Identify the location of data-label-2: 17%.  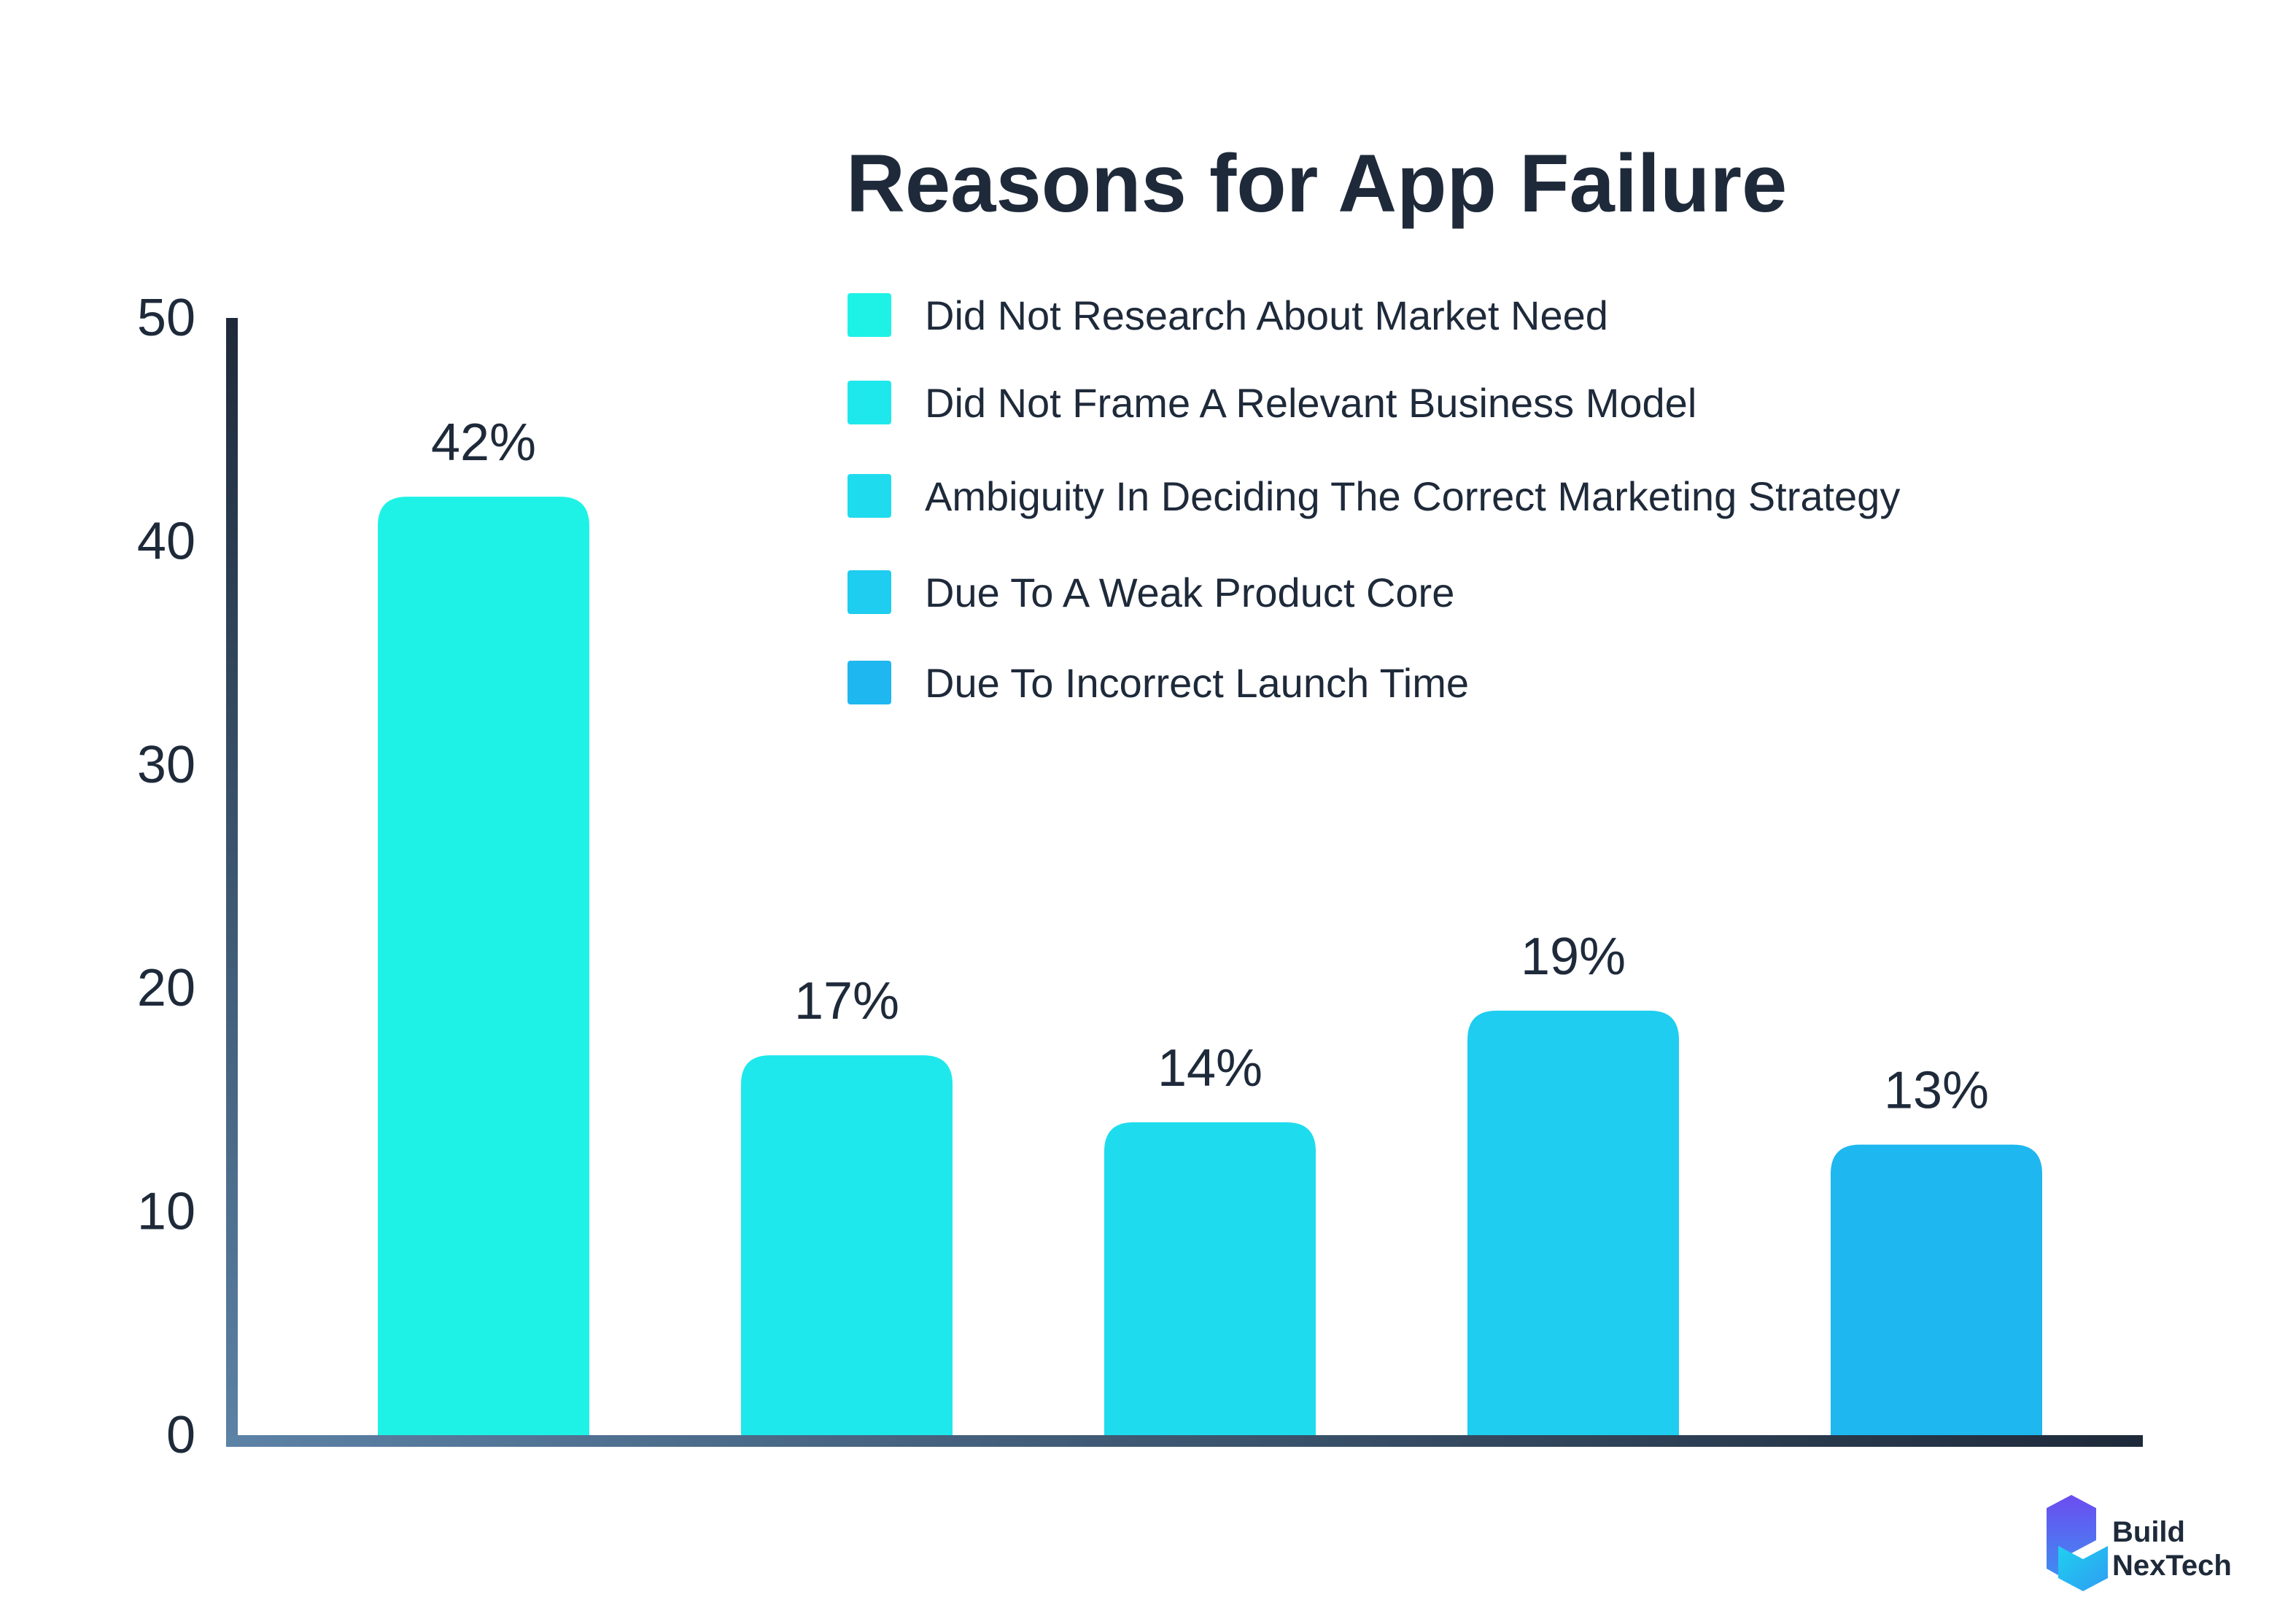
(846, 1001).